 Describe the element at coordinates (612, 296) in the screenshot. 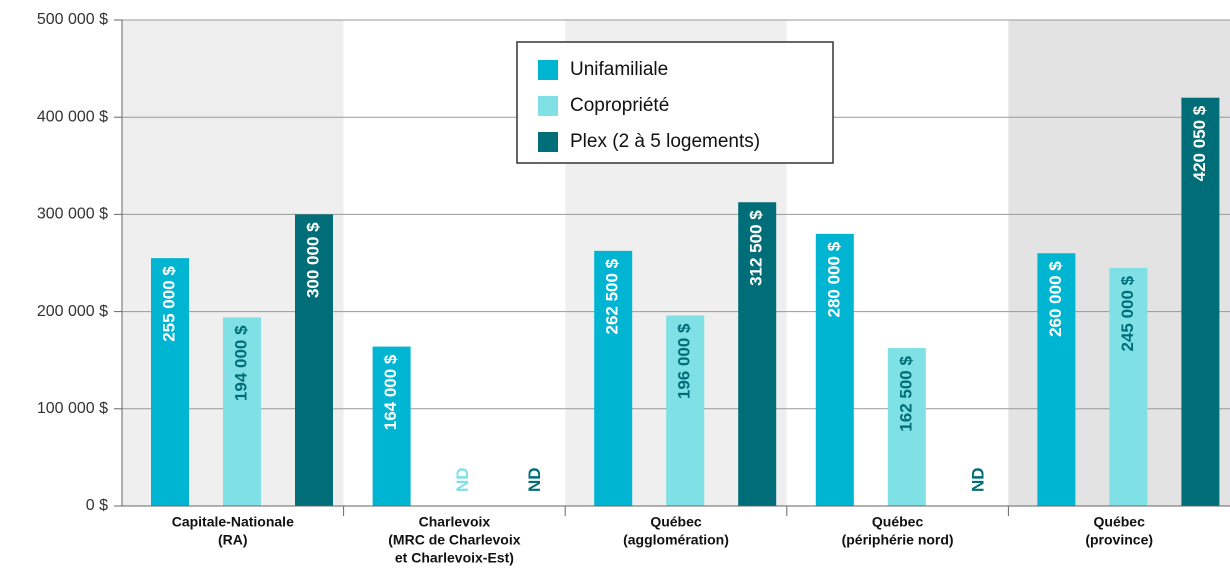

I see `value-label: 262 500 $` at that location.